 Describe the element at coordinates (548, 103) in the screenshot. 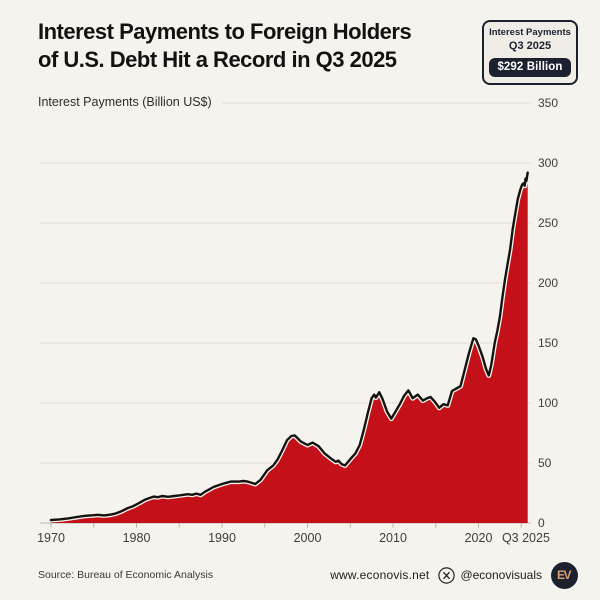

I see `y-axis-label-350: 350` at that location.